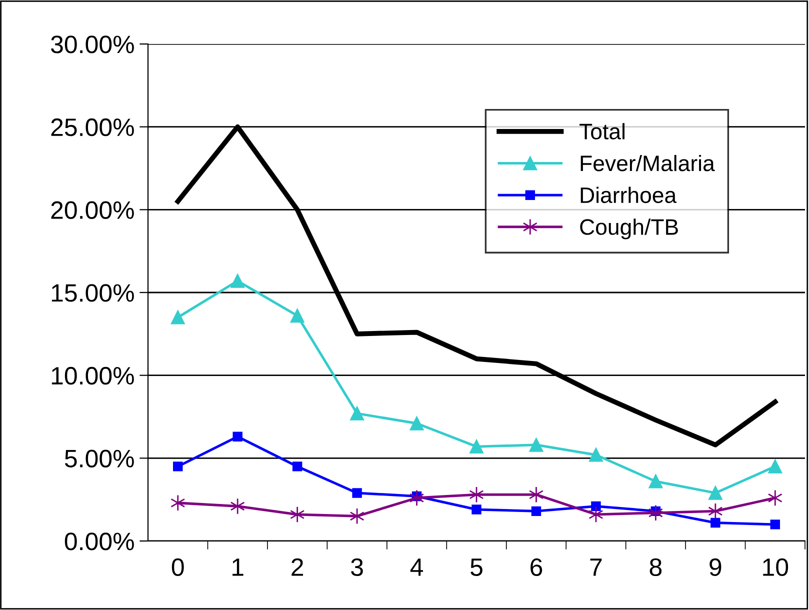 The width and height of the screenshot is (809, 610). I want to click on y-tick-label: 5.00%, so click(99, 459).